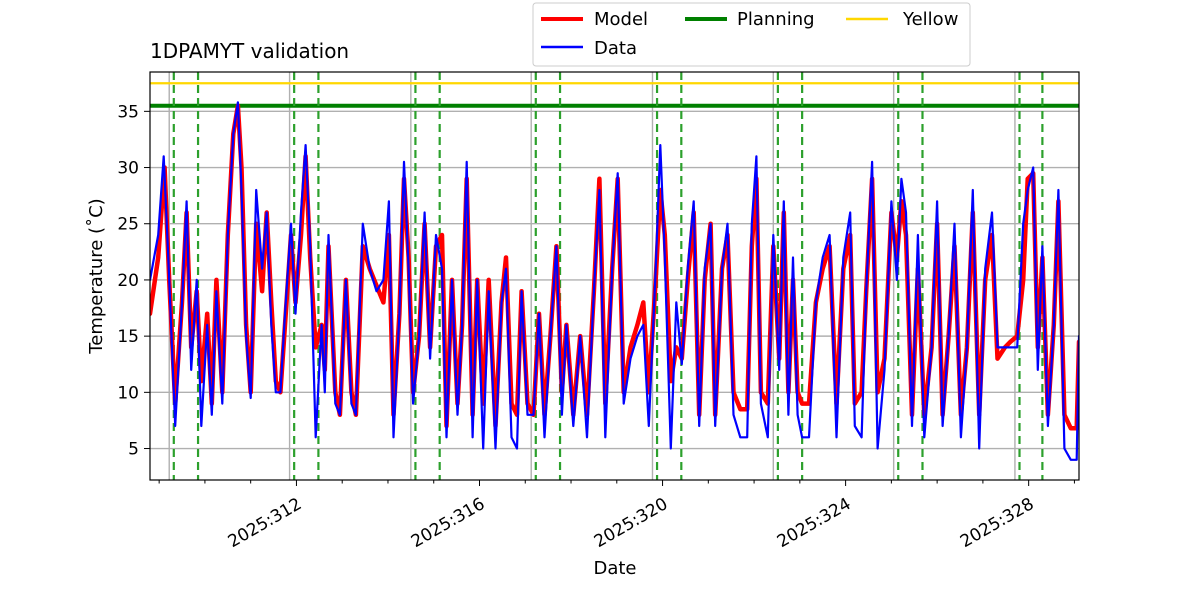  Describe the element at coordinates (614, 568) in the screenshot. I see `x-axis-title: Date` at that location.